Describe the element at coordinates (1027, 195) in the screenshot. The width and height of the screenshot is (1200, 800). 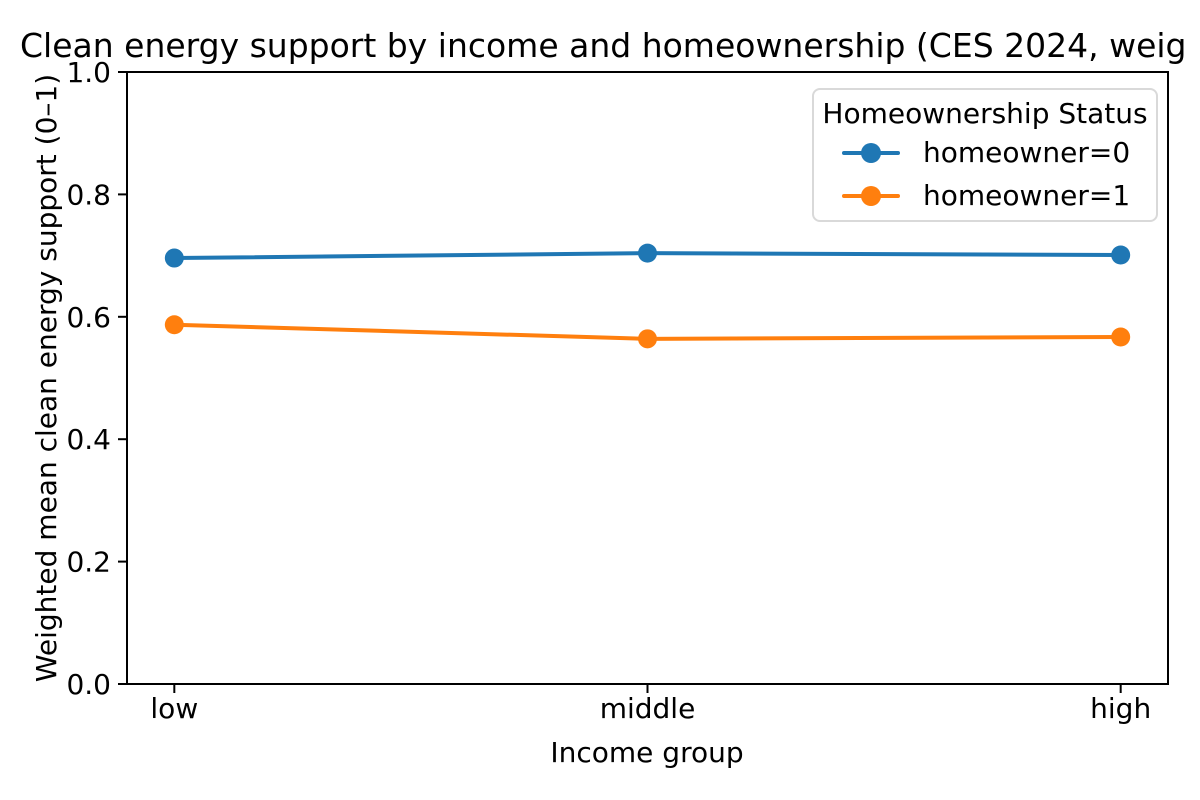
I see `legend-entry-label: homeowner=1` at that location.